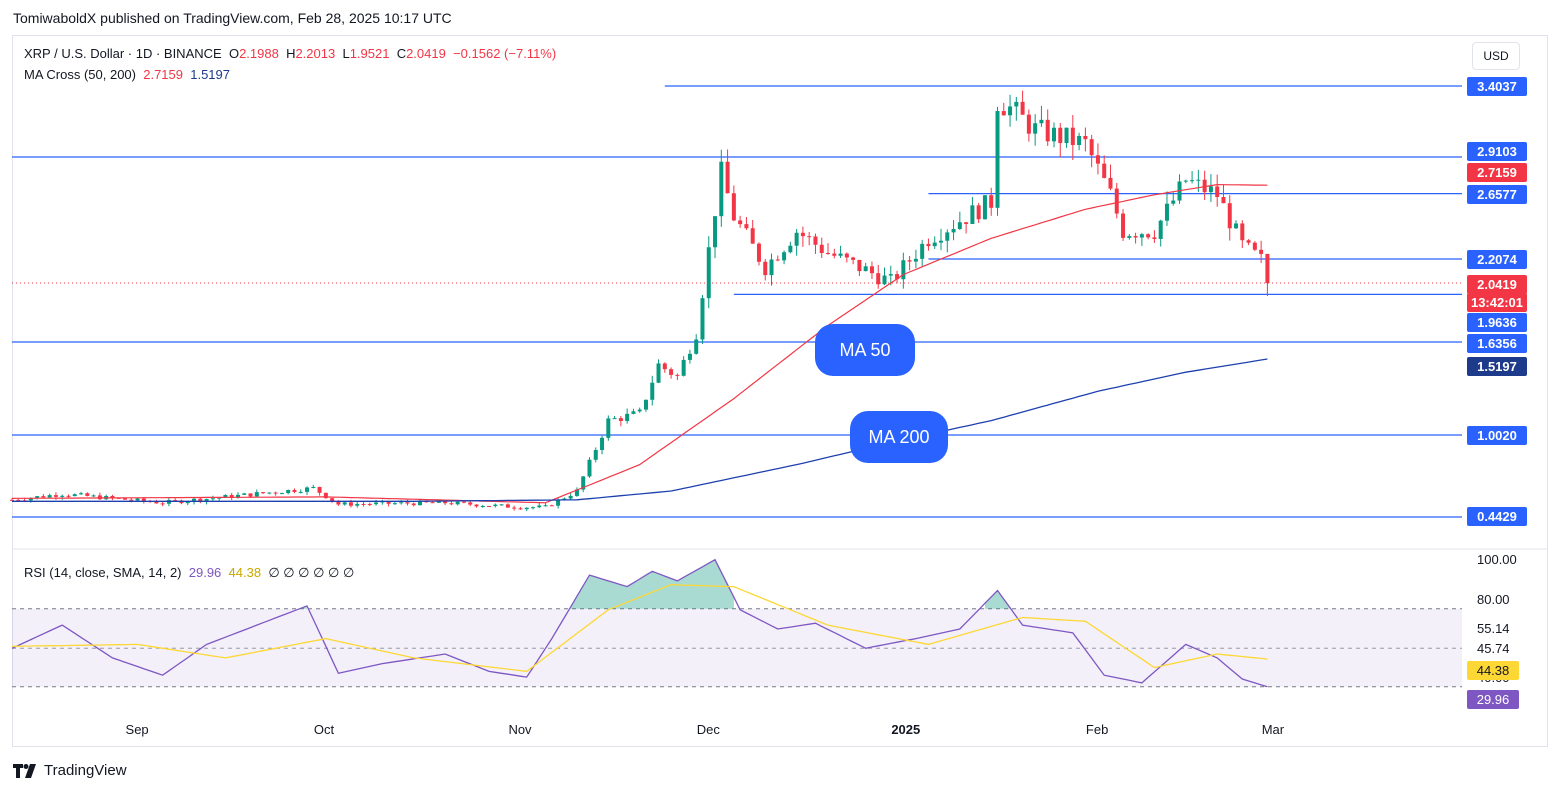 The image size is (1561, 792). What do you see at coordinates (997, 599) in the screenshot?
I see `rsi-overbought-fill` at bounding box center [997, 599].